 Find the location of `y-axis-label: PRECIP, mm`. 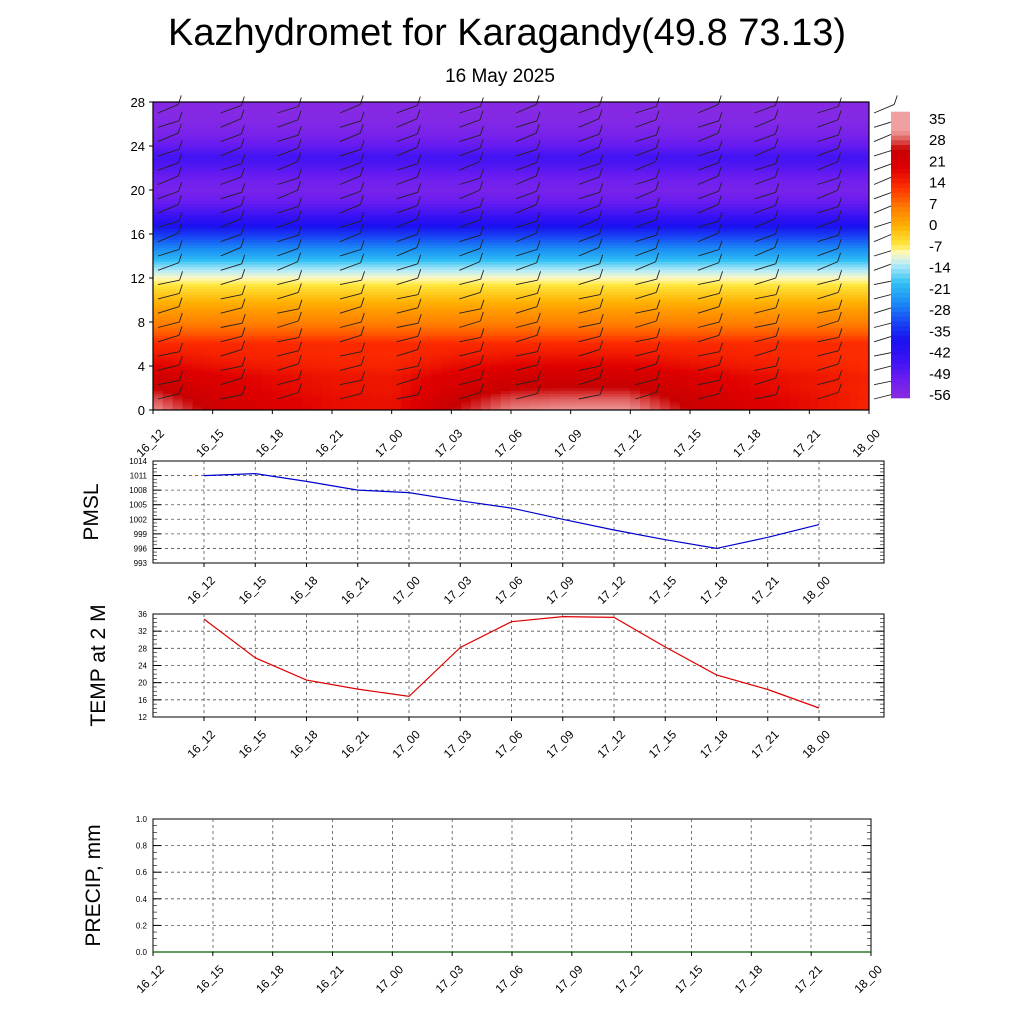

y-axis-label: PRECIP, mm is located at coordinates (93, 885).